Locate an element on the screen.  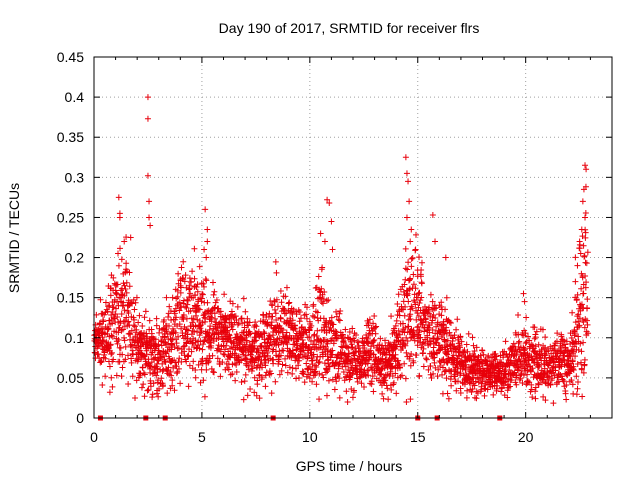
x-axis-label: GPS time / hours is located at coordinates (349, 466).